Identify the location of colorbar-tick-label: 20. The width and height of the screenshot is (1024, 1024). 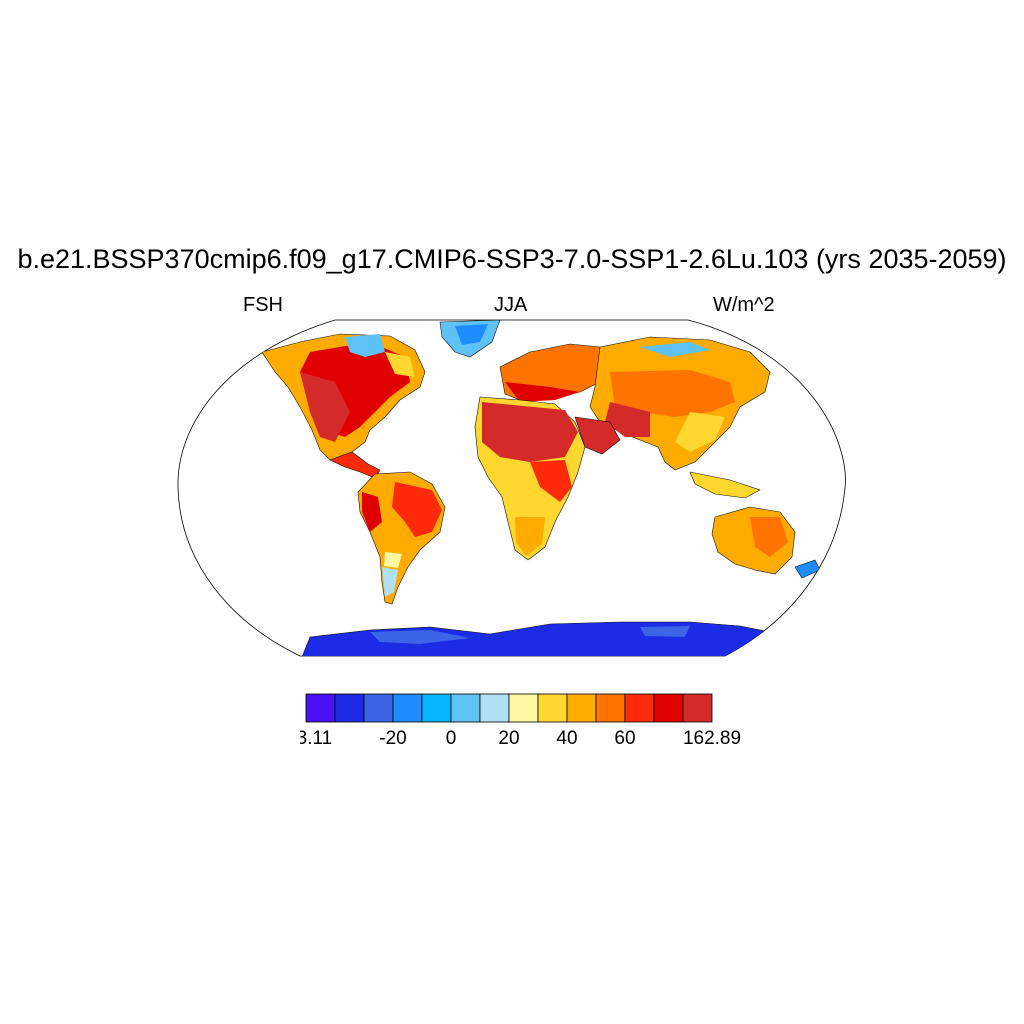
(508, 738).